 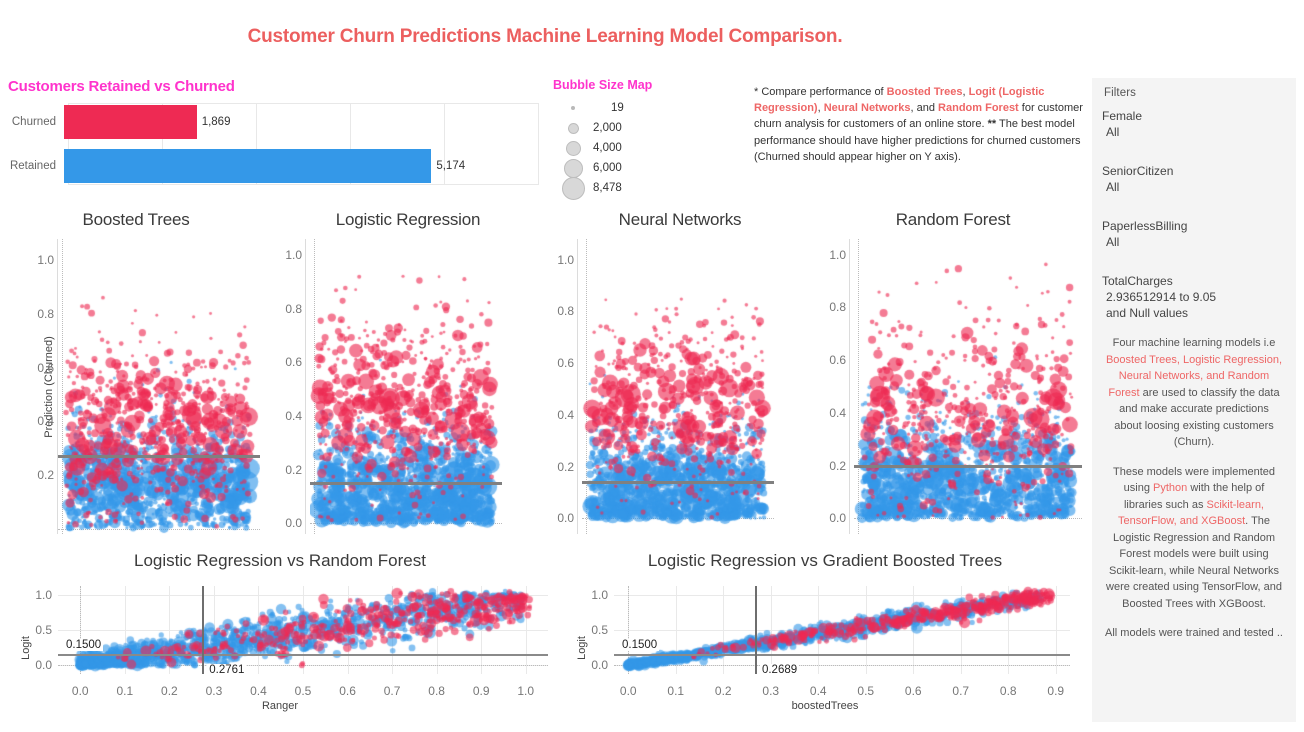 I want to click on filter-item: SeniorCitizen All, so click(x=1194, y=181).